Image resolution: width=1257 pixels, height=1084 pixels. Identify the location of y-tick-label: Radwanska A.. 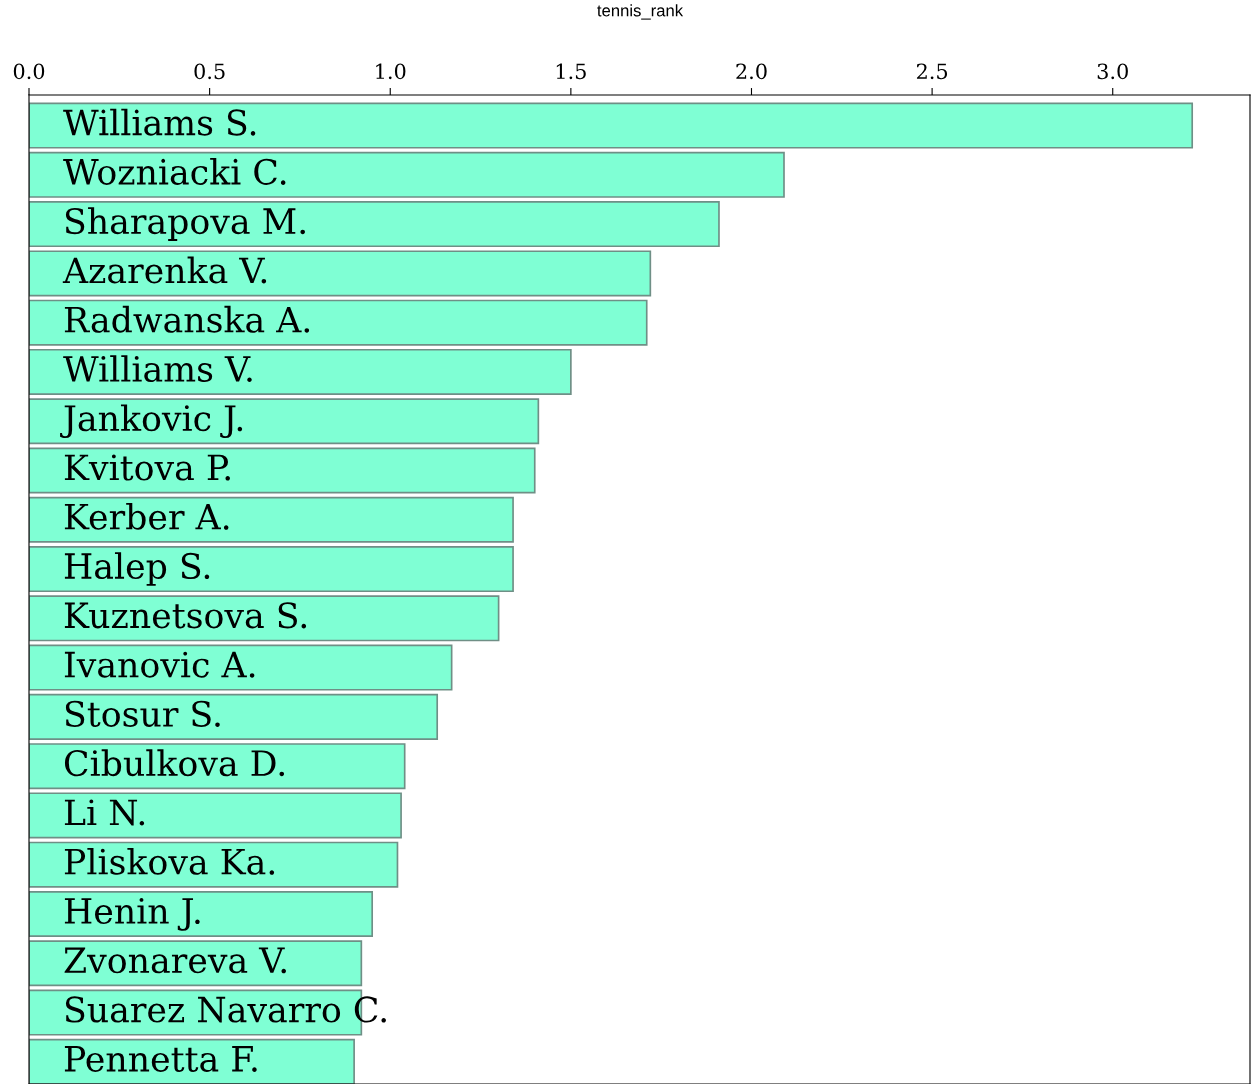
(187, 319).